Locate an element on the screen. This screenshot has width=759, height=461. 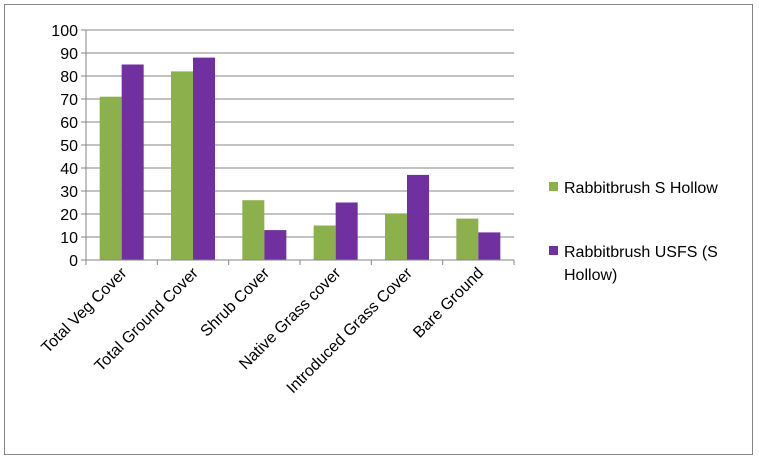
y-tick-label: 60 is located at coordinates (69, 123).